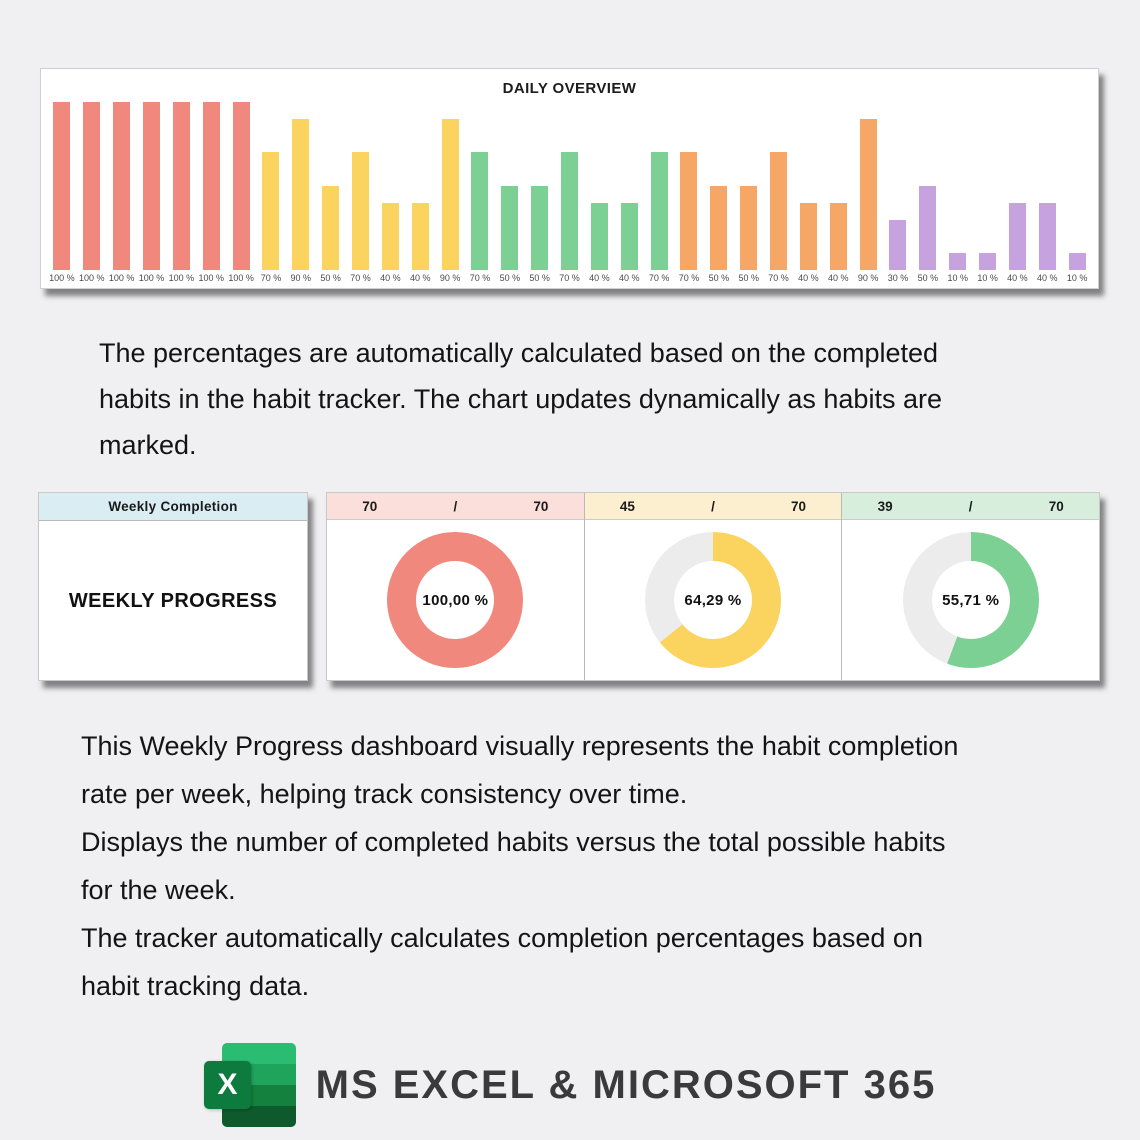 The width and height of the screenshot is (1140, 1140). I want to click on donut-percent-label: 64,29 %, so click(713, 600).